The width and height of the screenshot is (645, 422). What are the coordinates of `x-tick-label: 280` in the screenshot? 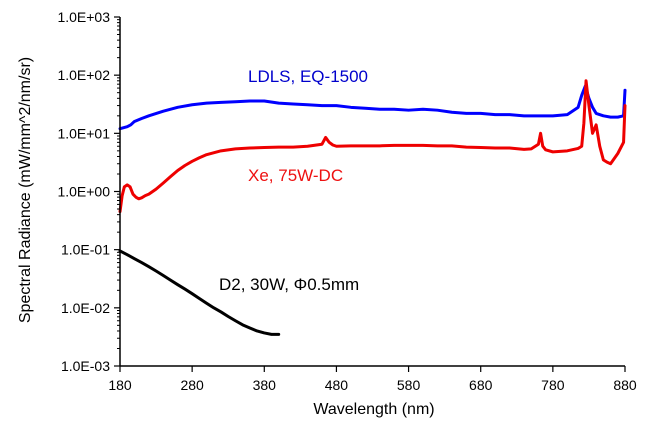 It's located at (192, 385).